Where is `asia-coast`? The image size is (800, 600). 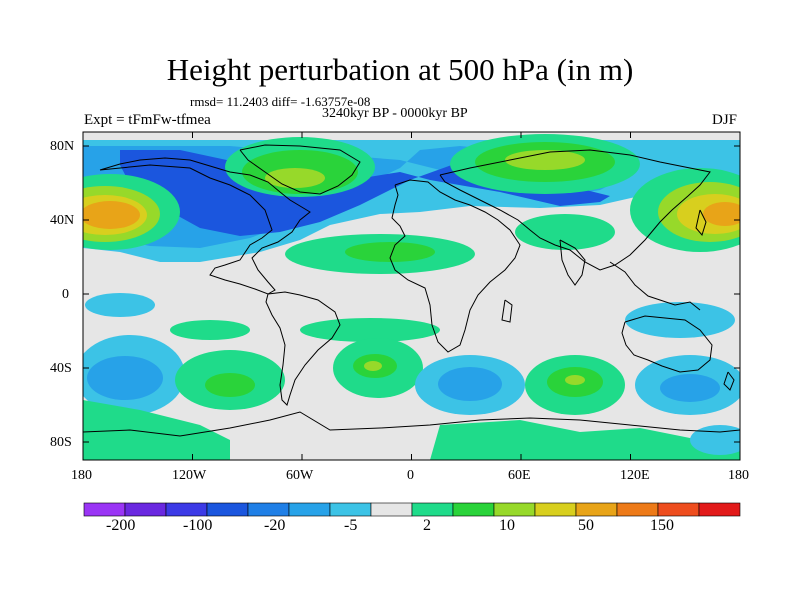
asia-coast is located at coordinates (575, 210).